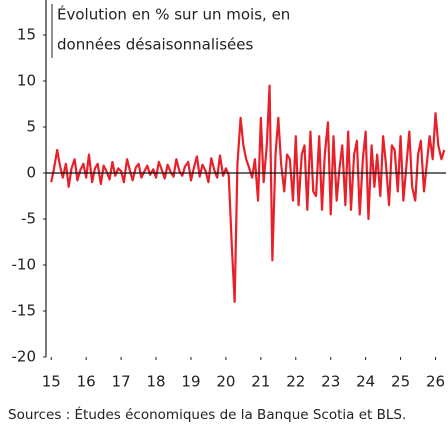 This screenshot has height=432, width=448. What do you see at coordinates (24, 357) in the screenshot?
I see `y-tick-label: -20` at bounding box center [24, 357].